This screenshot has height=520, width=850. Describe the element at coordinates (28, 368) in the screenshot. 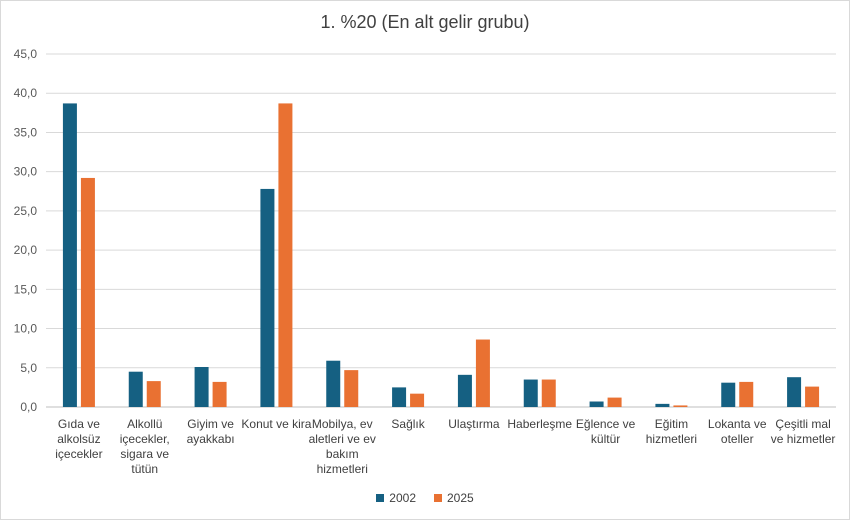

I see `y-tick-label: 5,0` at that location.